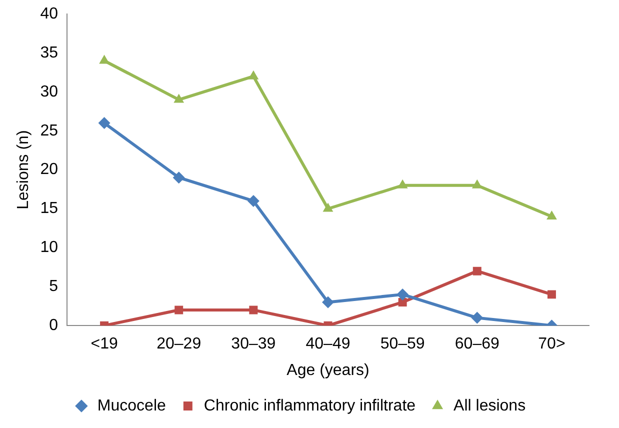  Describe the element at coordinates (310, 405) in the screenshot. I see `legend-label: Chronic inflammatory infiltrate` at that location.